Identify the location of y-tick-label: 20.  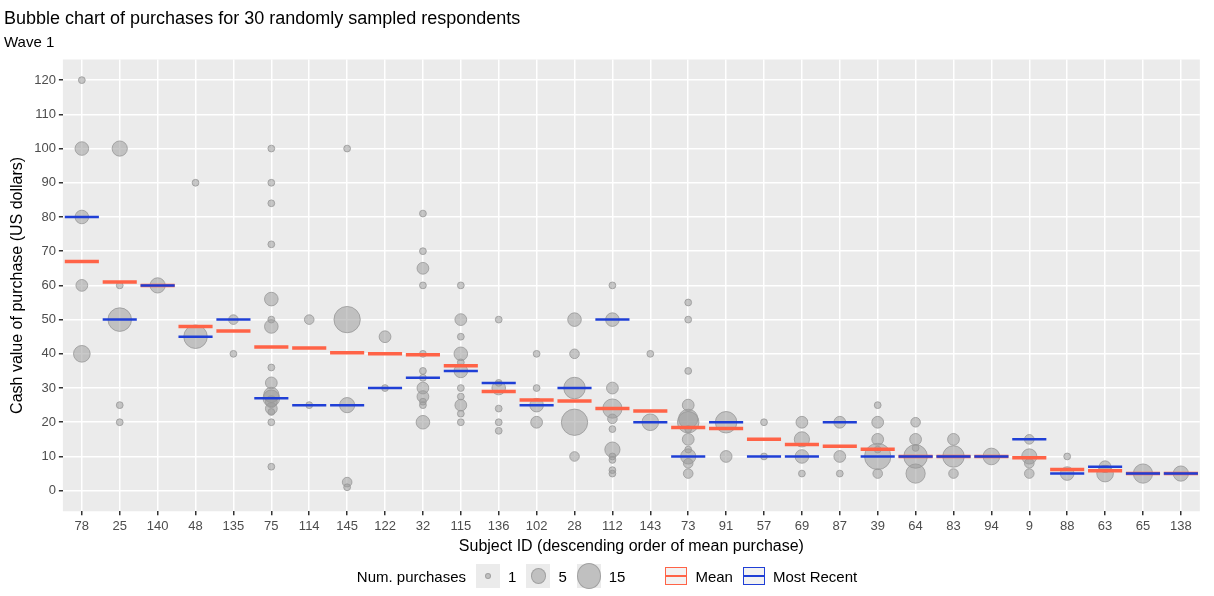
(48, 421).